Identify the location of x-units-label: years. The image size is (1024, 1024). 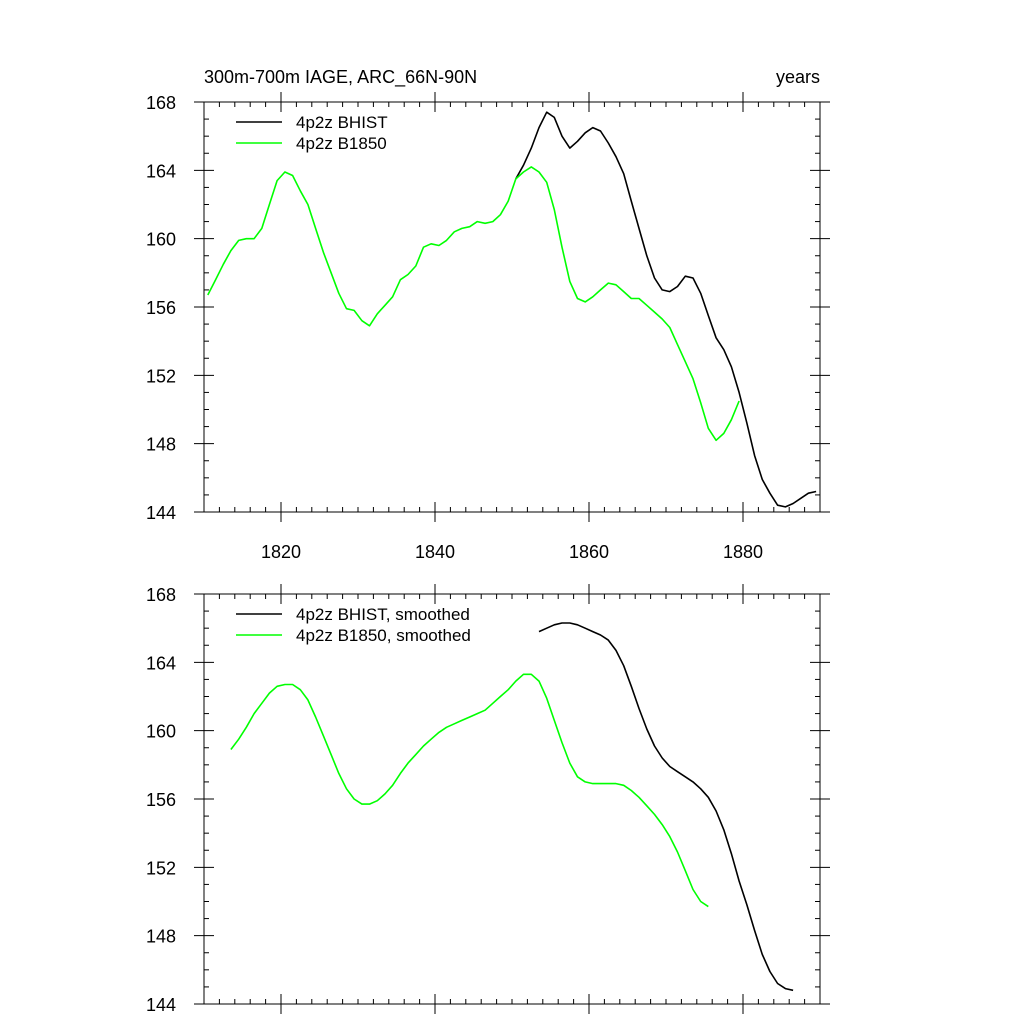
(798, 77).